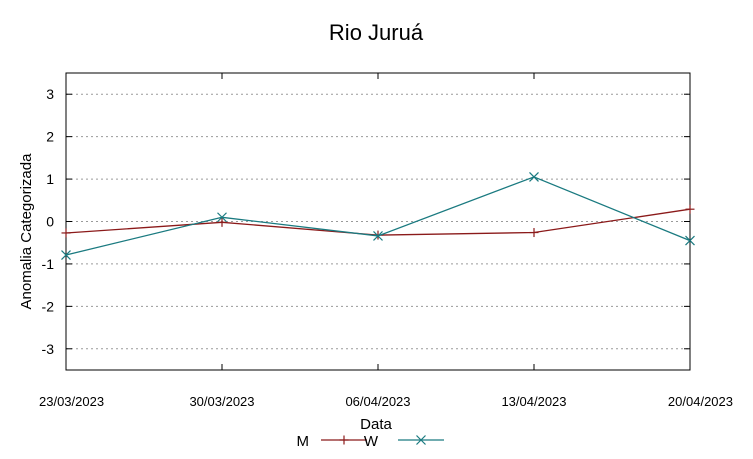  Describe the element at coordinates (533, 401) in the screenshot. I see `x-tick-label: 13/04/2023` at that location.